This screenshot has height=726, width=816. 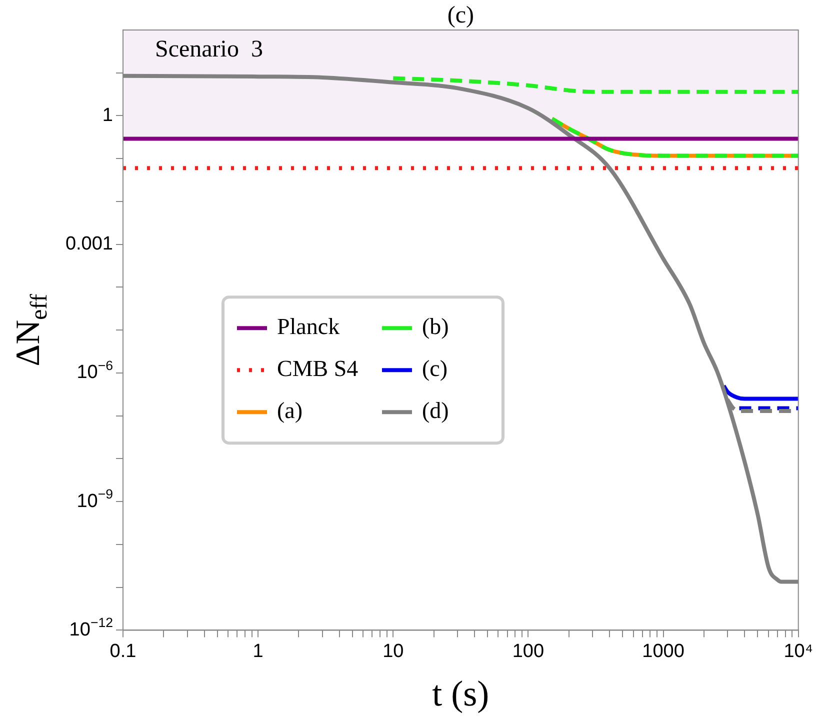 I want to click on legend-label: (a), so click(x=290, y=411).